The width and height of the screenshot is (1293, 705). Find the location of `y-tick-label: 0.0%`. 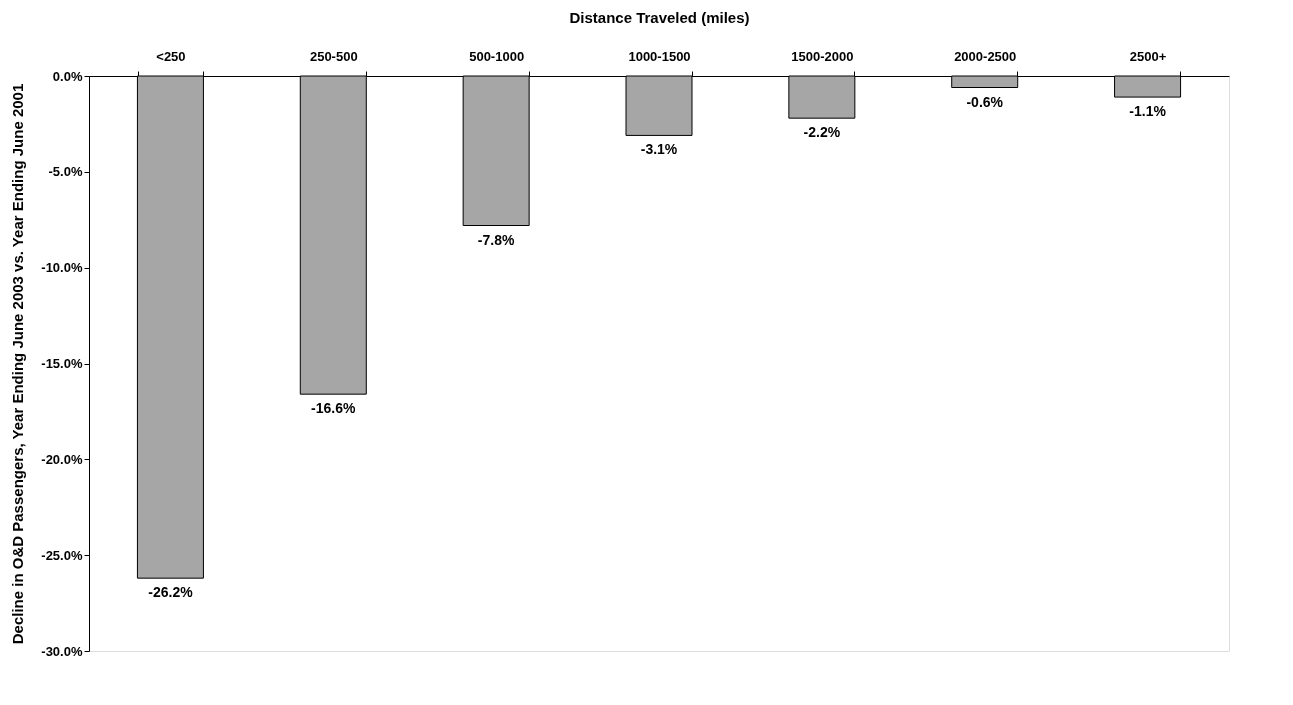

y-tick-label: 0.0% is located at coordinates (67, 76).